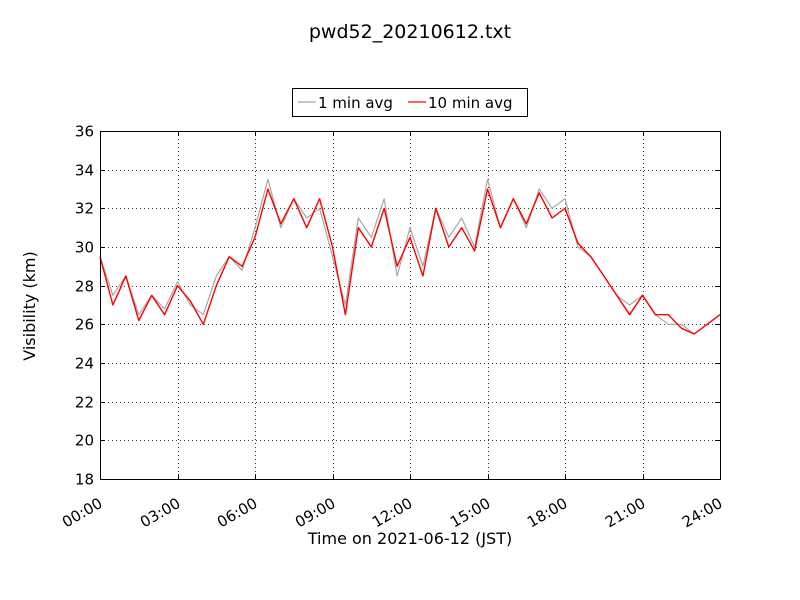  Describe the element at coordinates (84, 325) in the screenshot. I see `y-tick-label: 26` at that location.